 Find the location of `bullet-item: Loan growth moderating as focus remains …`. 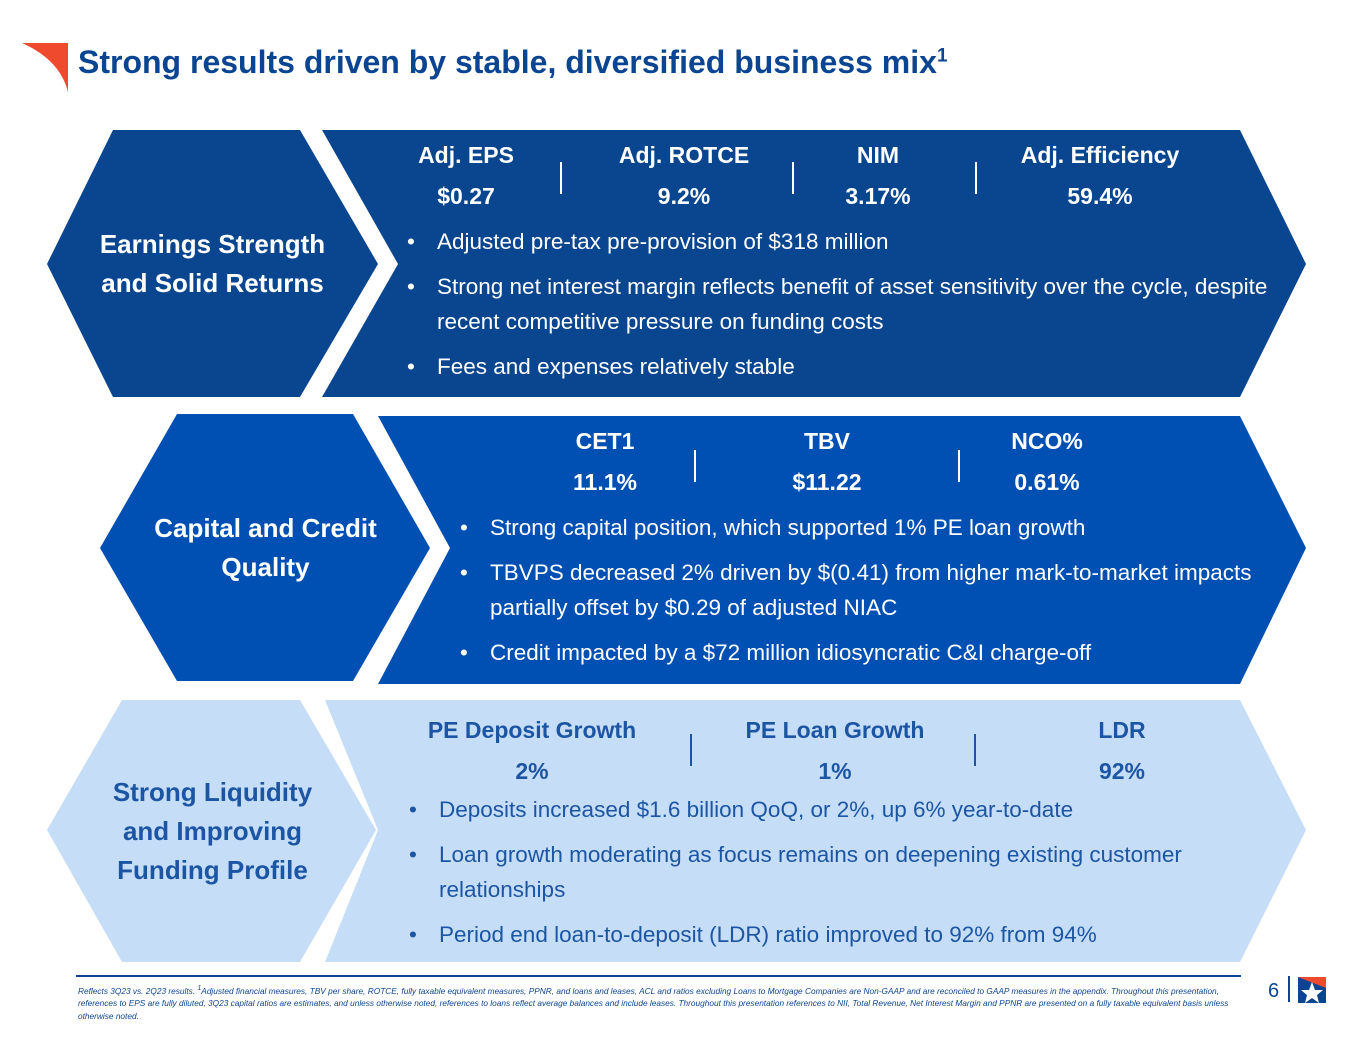

bullet-item: Loan growth moderating as focus remains … is located at coordinates (824, 872).